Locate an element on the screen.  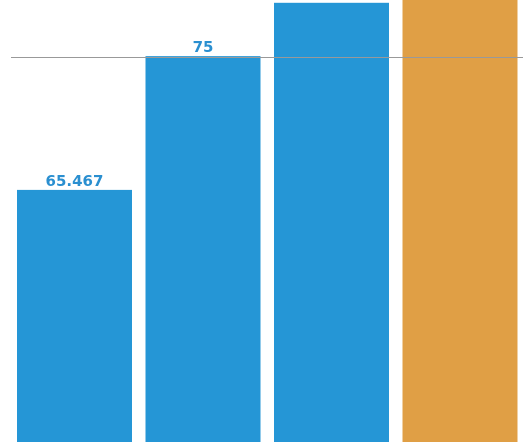
value-label: 75 is located at coordinates (203, 47).